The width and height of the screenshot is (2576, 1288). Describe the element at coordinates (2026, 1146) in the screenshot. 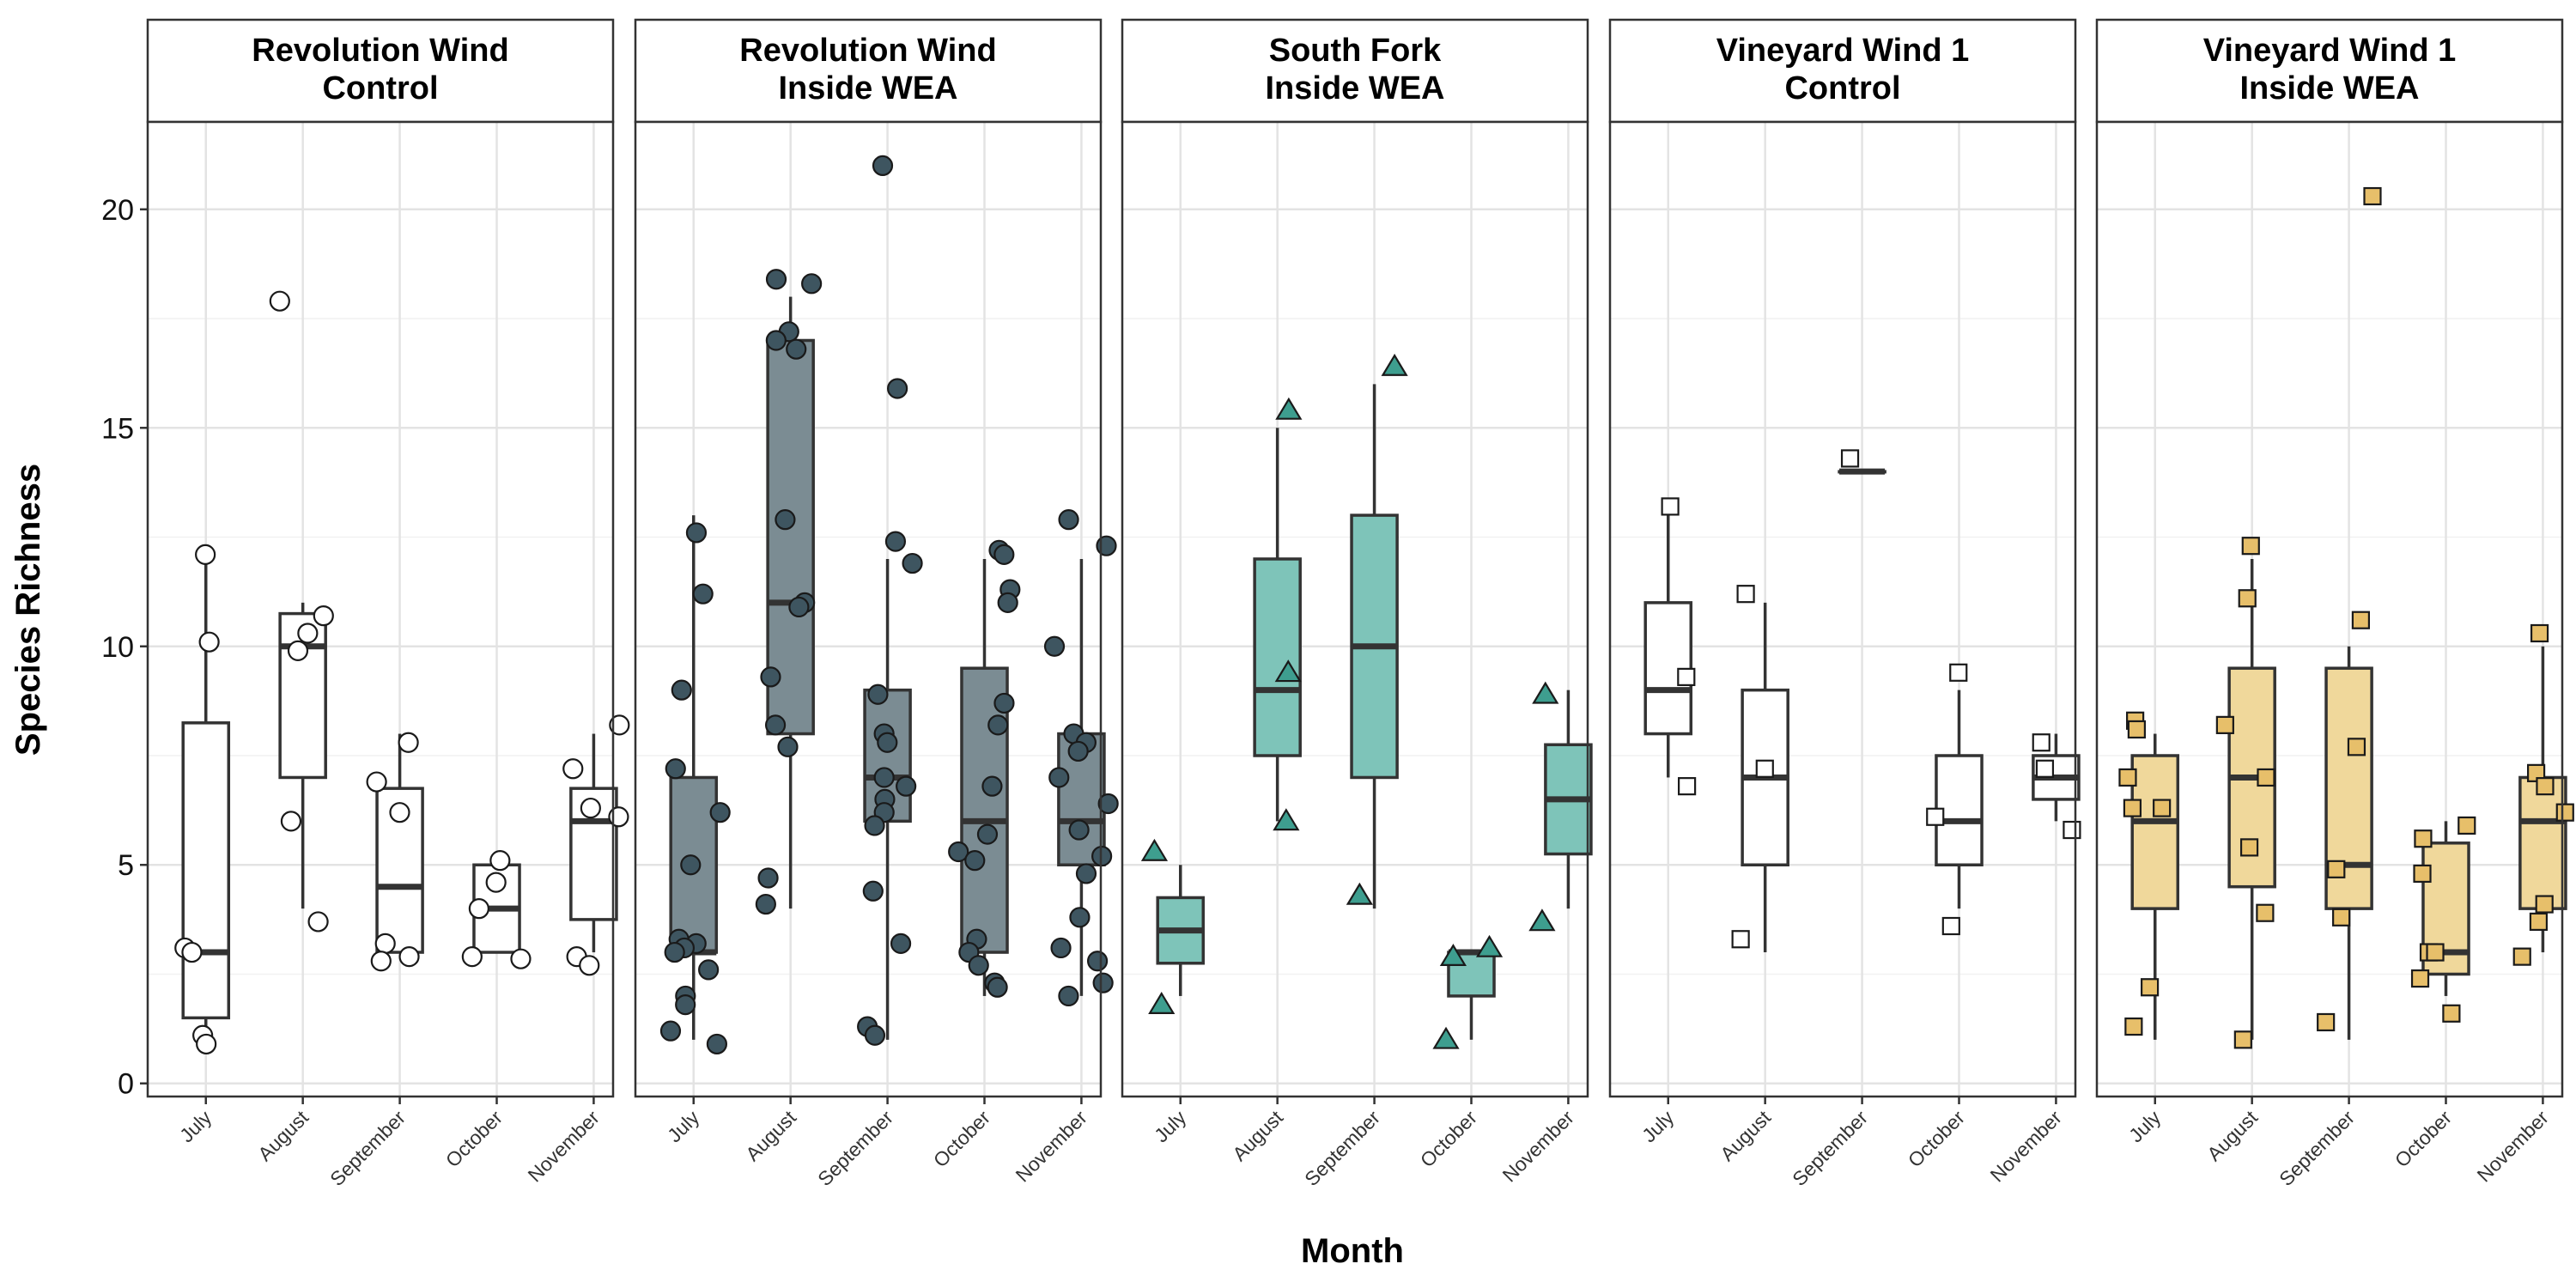

I see `x-tick-label: November` at that location.